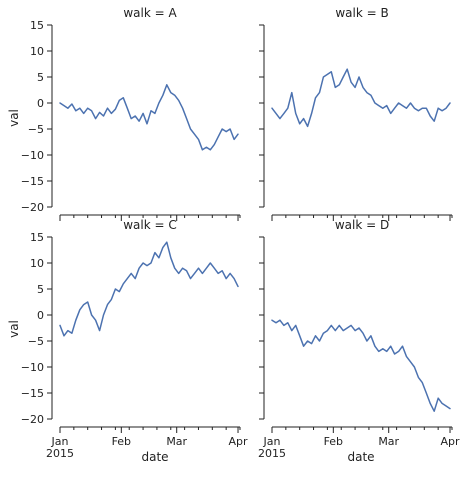 This screenshot has width=474, height=478. What do you see at coordinates (362, 225) in the screenshot?
I see `panel-title: walk = D` at bounding box center [362, 225].